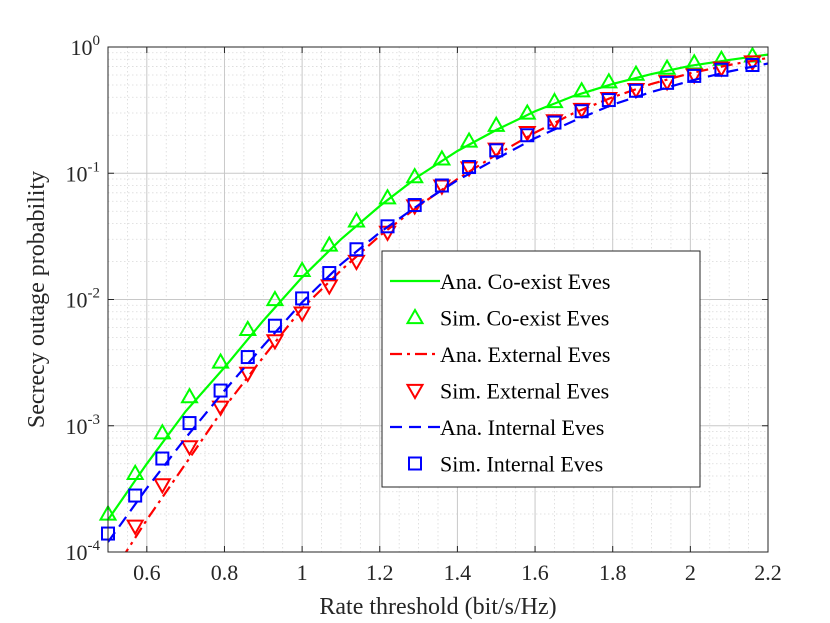 This screenshot has height=623, width=830. Describe the element at coordinates (525, 354) in the screenshot. I see `legend-label-ana-external-eves: Ana. External Eves` at that location.